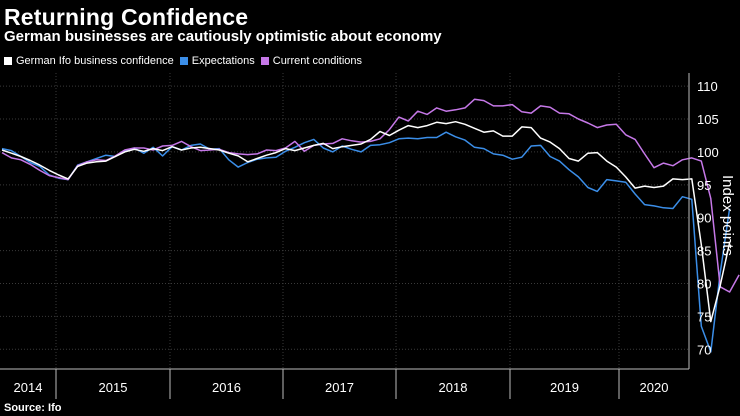 This screenshot has width=740, height=416. I want to click on y-tick-label-80: 80, so click(704, 283).